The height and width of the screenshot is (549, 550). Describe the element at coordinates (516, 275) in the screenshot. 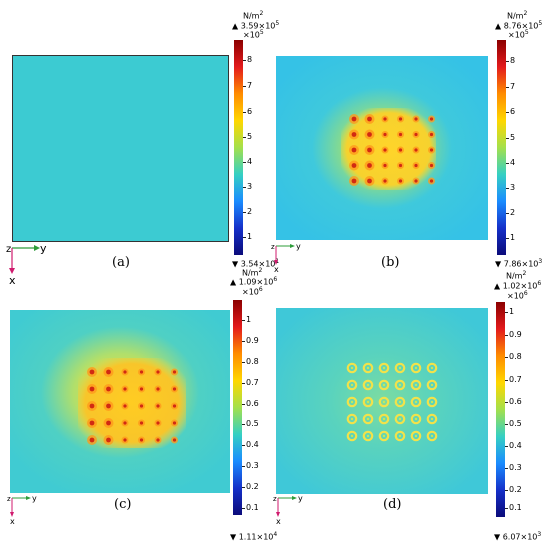

I see `unit-label-d: N/m2` at that location.